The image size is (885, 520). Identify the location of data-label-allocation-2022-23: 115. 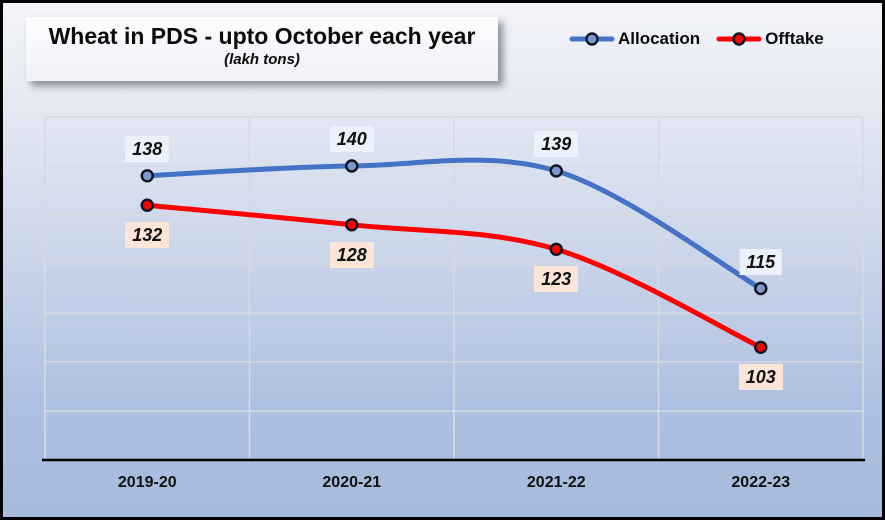
(761, 261).